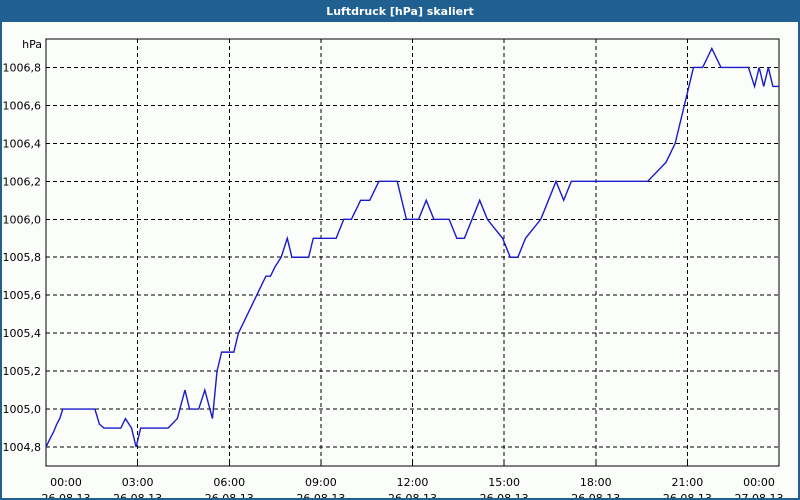  Describe the element at coordinates (22, 67) in the screenshot. I see `y-tick-label: 1006,8` at that location.